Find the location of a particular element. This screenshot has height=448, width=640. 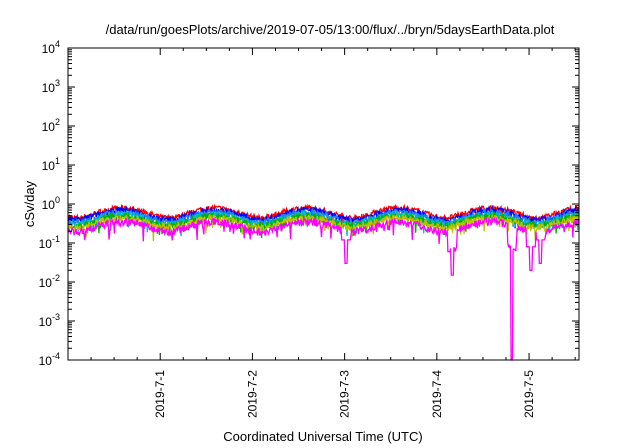

x-tick-label: 2019-7-2 is located at coordinates (252, 394).